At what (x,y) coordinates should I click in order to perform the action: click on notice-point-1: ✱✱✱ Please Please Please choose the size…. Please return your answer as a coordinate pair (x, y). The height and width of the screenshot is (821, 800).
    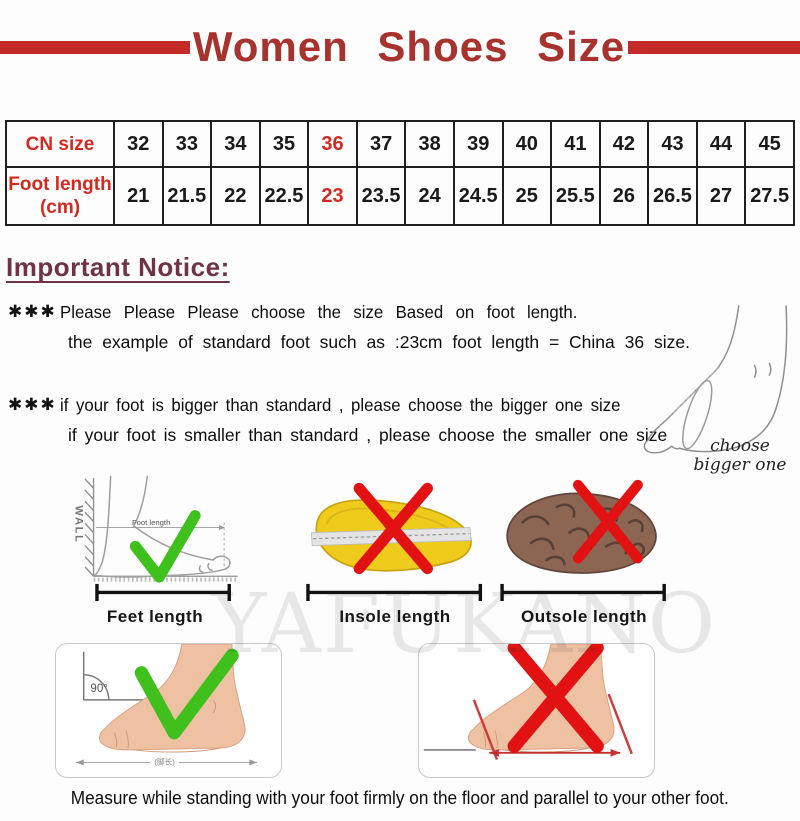
    Looking at the image, I should click on (404, 312).